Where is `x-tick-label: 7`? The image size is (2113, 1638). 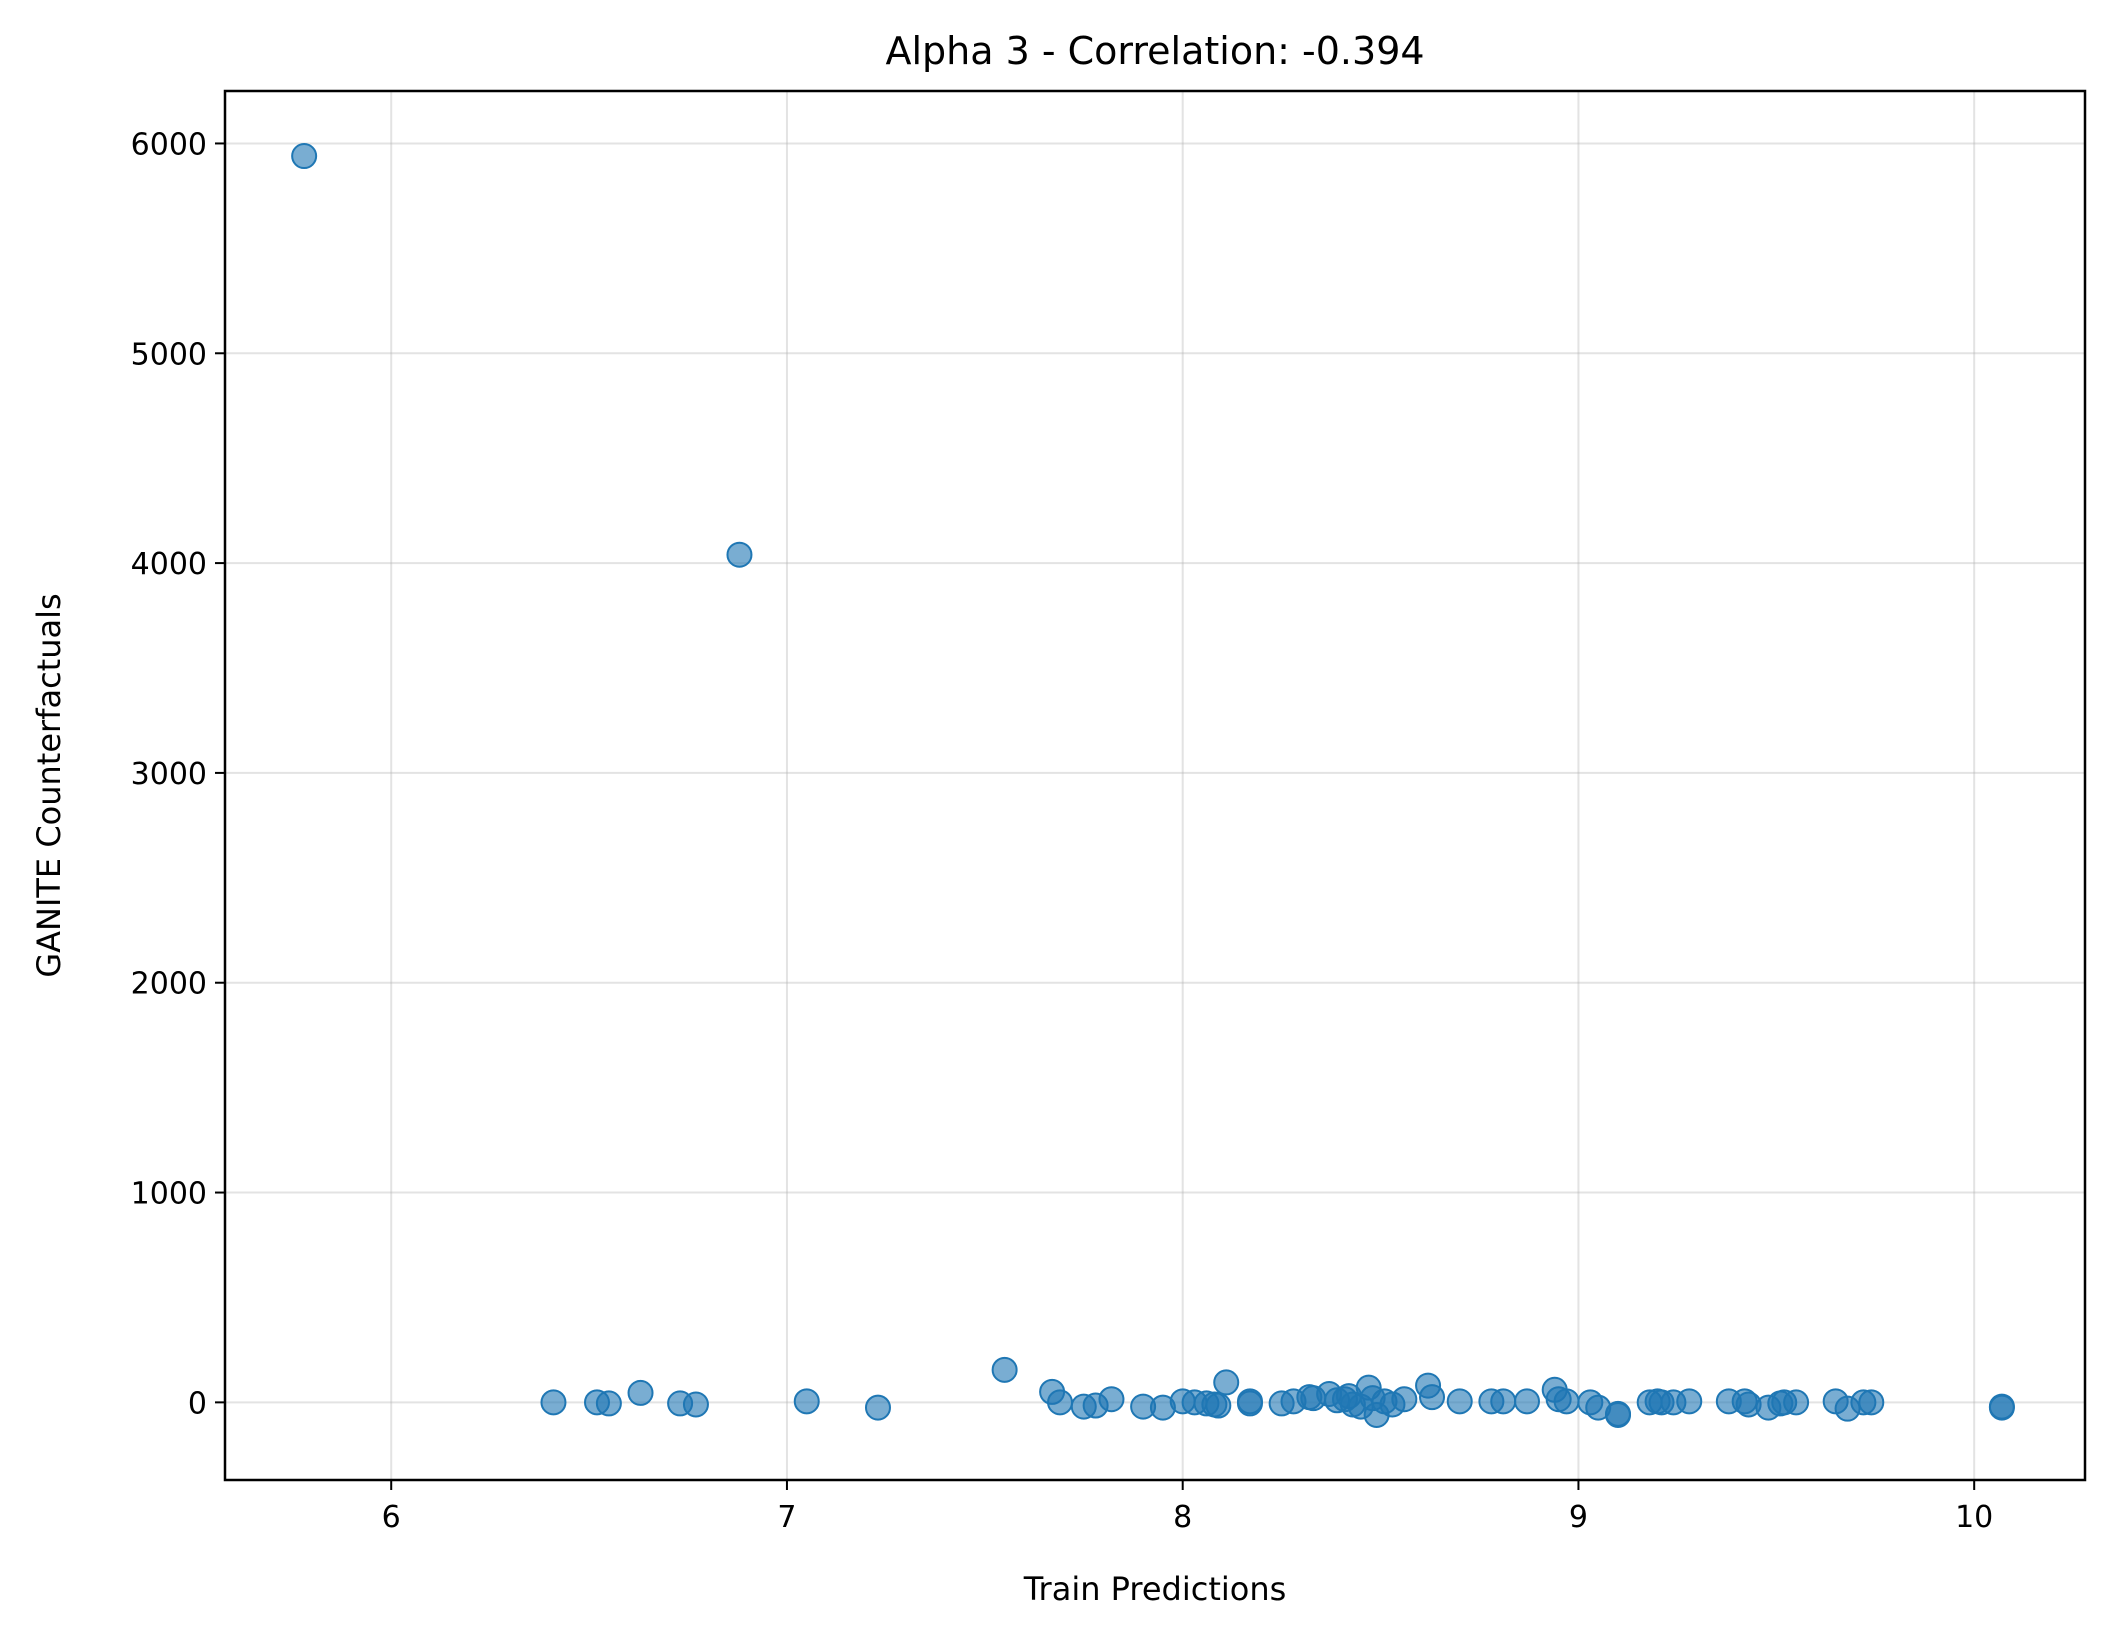 x-tick-label: 7 is located at coordinates (786, 1517).